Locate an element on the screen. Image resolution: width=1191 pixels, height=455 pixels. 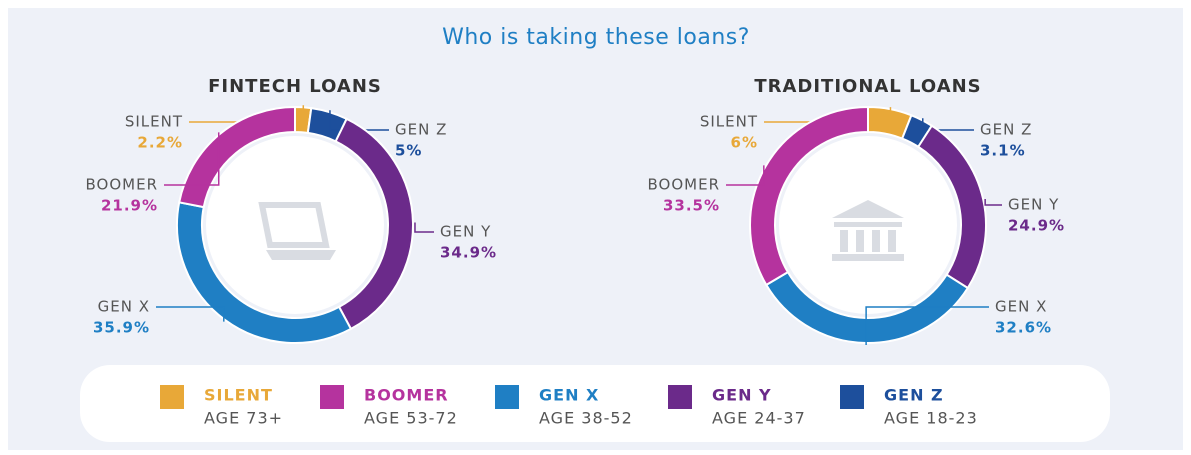
segment-value: 32.6% is located at coordinates (1023, 328).